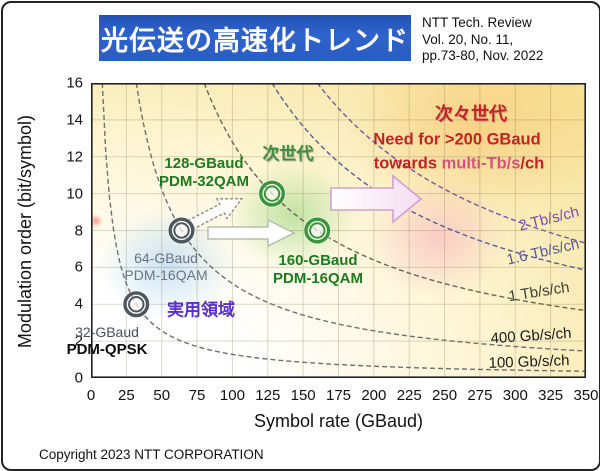 The image size is (600, 471). I want to click on x-axis-title: Symbol rate (GBaud), so click(338, 421).